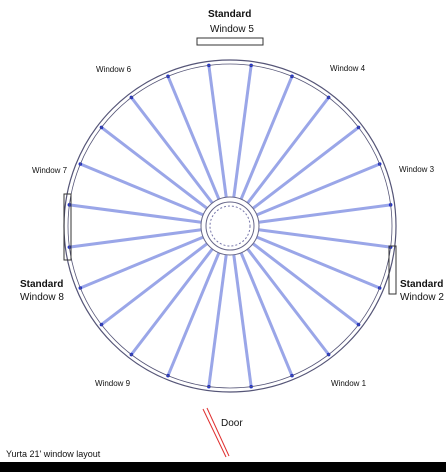 Image resolution: width=446 pixels, height=472 pixels. I want to click on window-5-standard-label: Standard, so click(229, 14).